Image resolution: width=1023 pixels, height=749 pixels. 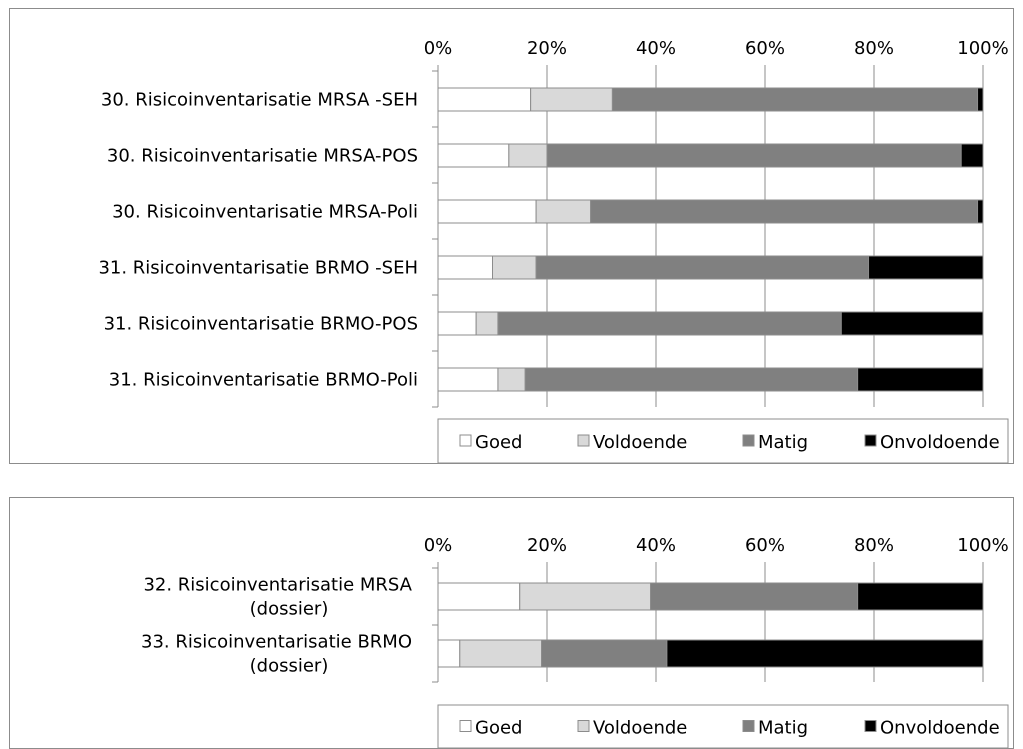 I want to click on category-label: 31. Risicoinventarisatie BRMO-Poli, so click(x=263, y=380).